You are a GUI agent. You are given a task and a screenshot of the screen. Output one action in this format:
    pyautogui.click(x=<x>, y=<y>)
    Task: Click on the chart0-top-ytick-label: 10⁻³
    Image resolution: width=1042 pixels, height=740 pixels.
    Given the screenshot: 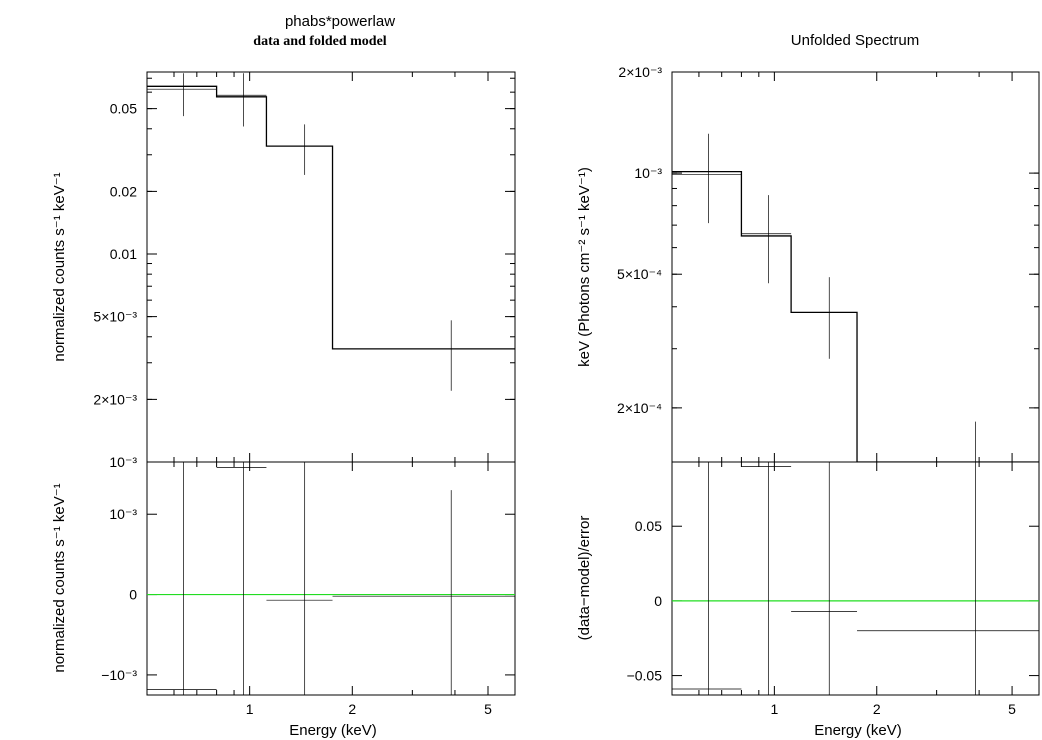 What is the action you would take?
    pyautogui.click(x=123, y=462)
    